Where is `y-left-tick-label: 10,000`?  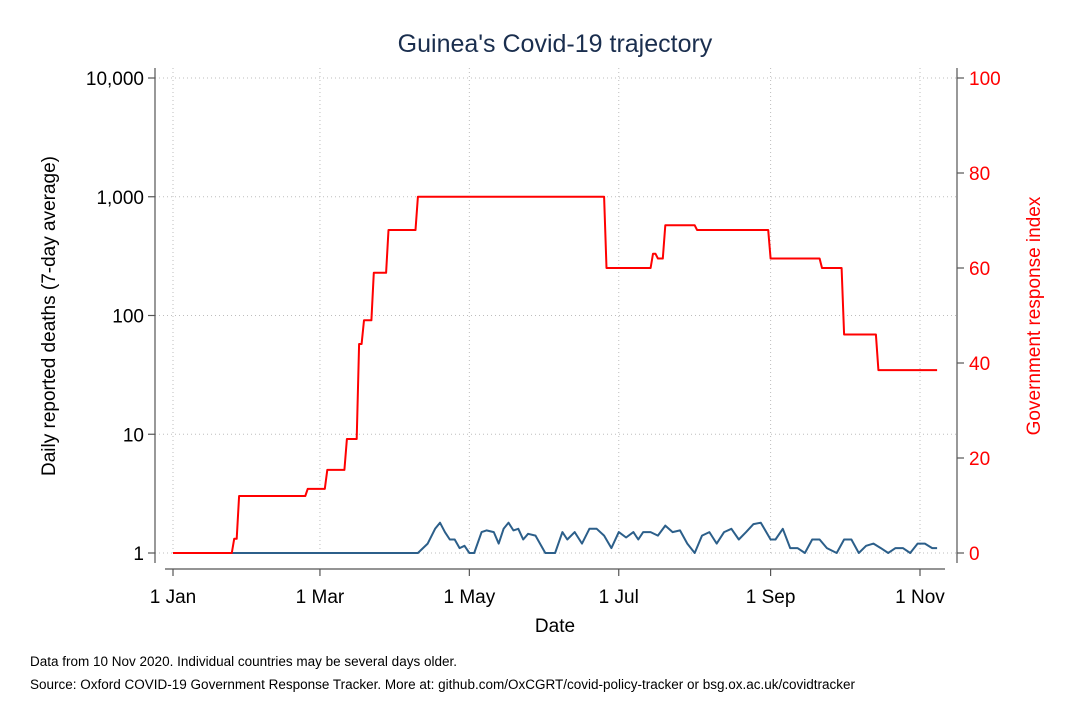
y-left-tick-label: 10,000 is located at coordinates (115, 79).